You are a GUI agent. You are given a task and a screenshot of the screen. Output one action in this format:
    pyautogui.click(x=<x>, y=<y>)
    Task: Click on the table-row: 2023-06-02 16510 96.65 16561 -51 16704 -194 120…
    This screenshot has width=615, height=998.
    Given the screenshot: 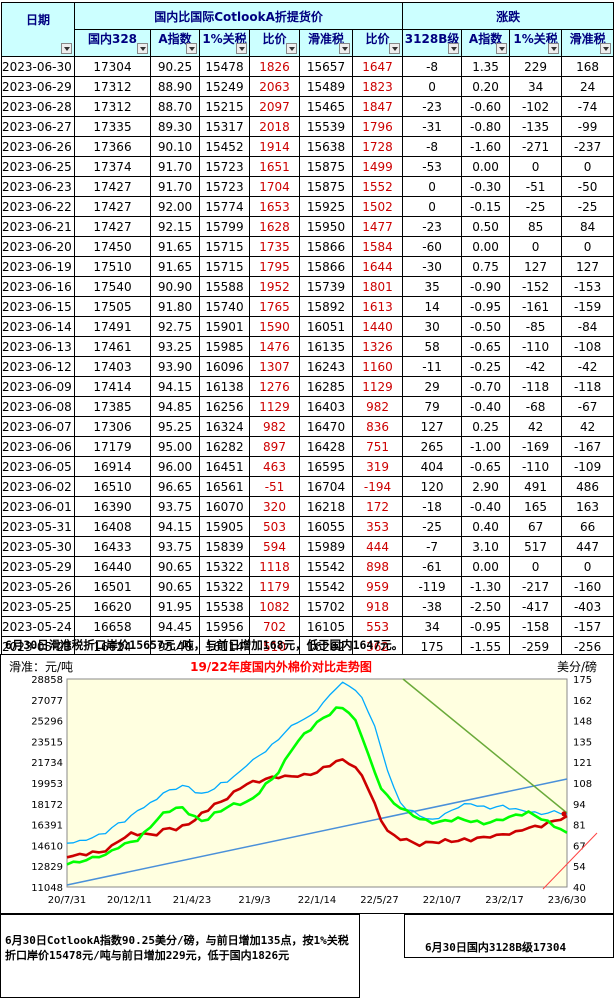 What is the action you would take?
    pyautogui.click(x=308, y=486)
    